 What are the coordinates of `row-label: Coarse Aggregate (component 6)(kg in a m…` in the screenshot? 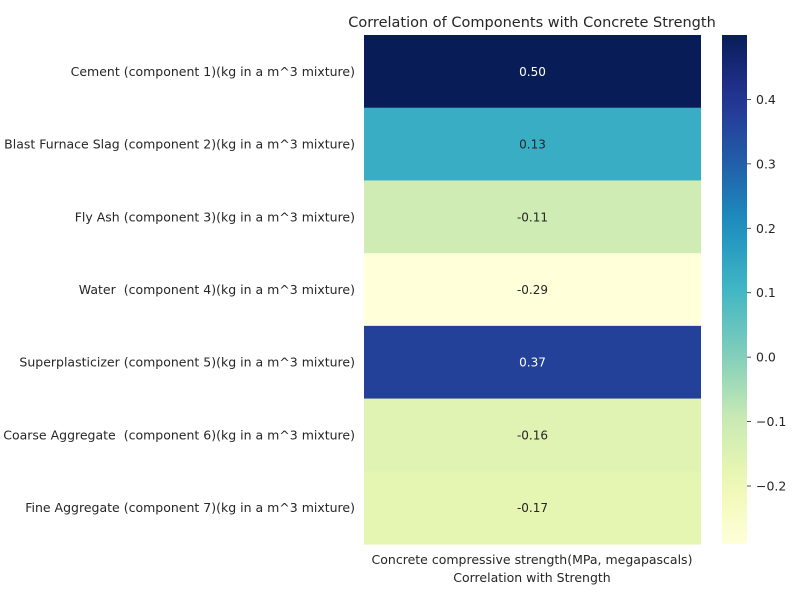 It's located at (179, 434).